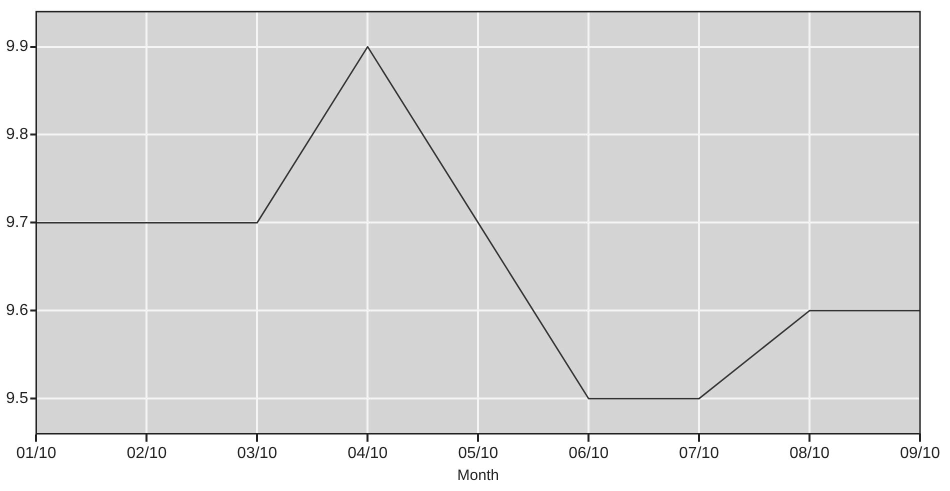 The width and height of the screenshot is (950, 491). What do you see at coordinates (478, 453) in the screenshot?
I see `x-tick-label: 05/10` at bounding box center [478, 453].